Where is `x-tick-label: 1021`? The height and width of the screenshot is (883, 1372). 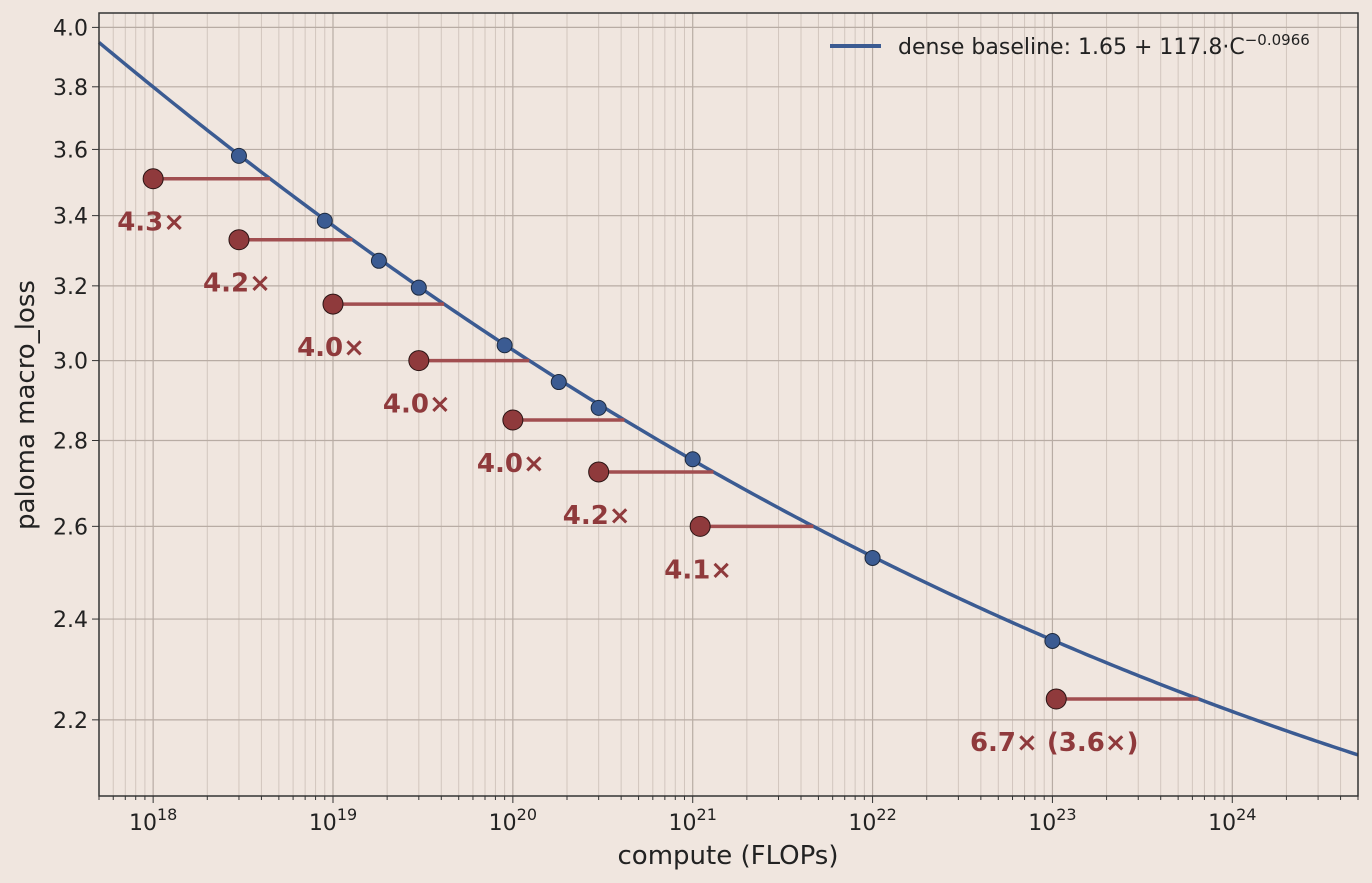
x-tick-label: 1021 is located at coordinates (693, 820).